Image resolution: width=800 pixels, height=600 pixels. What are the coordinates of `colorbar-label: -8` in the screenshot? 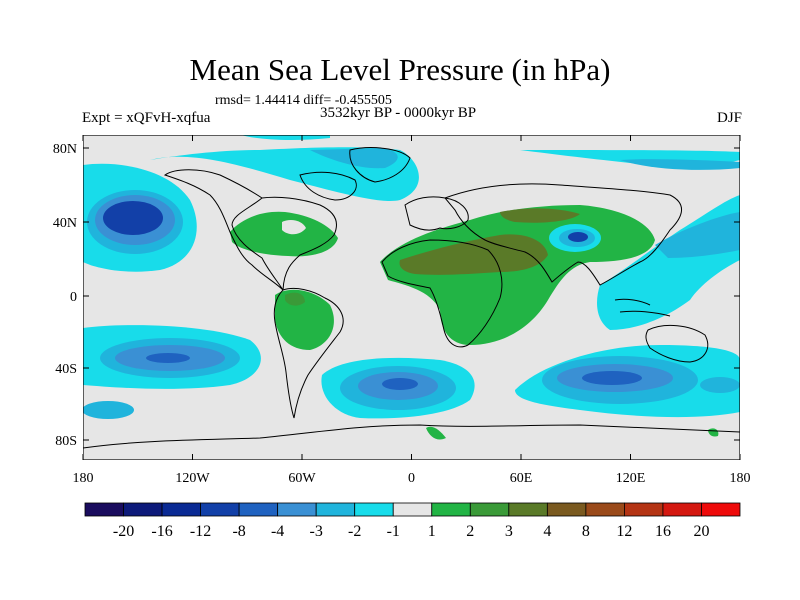 It's located at (238, 531).